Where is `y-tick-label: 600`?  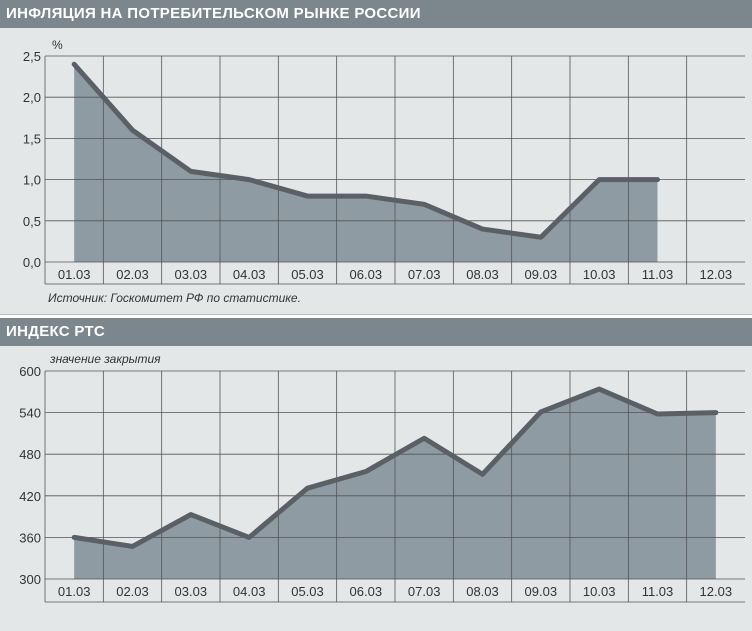 y-tick-label: 600 is located at coordinates (30, 371).